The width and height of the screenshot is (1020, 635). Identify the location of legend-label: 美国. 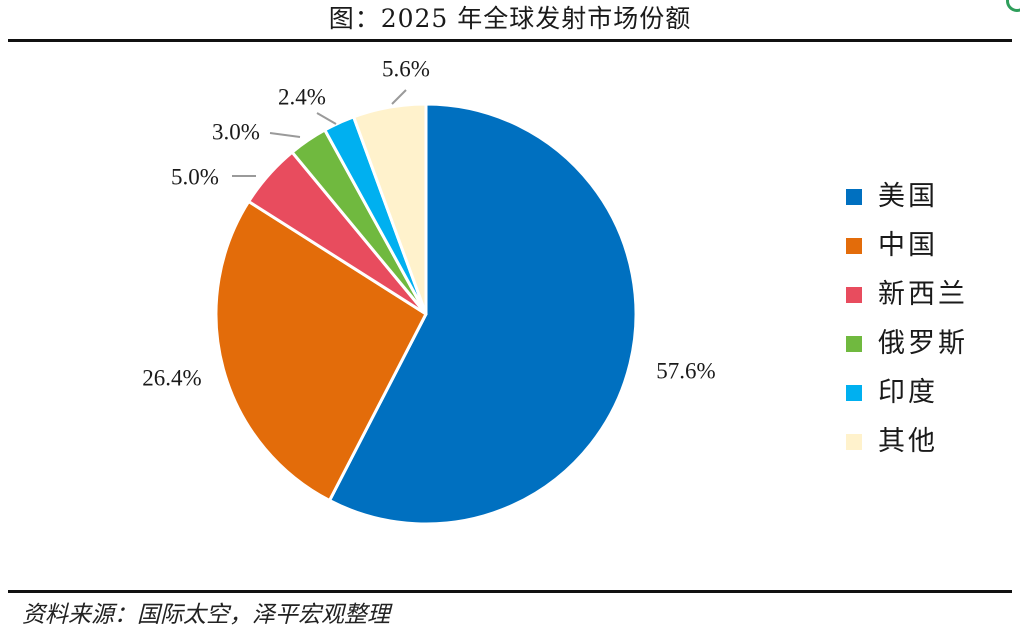
(908, 196).